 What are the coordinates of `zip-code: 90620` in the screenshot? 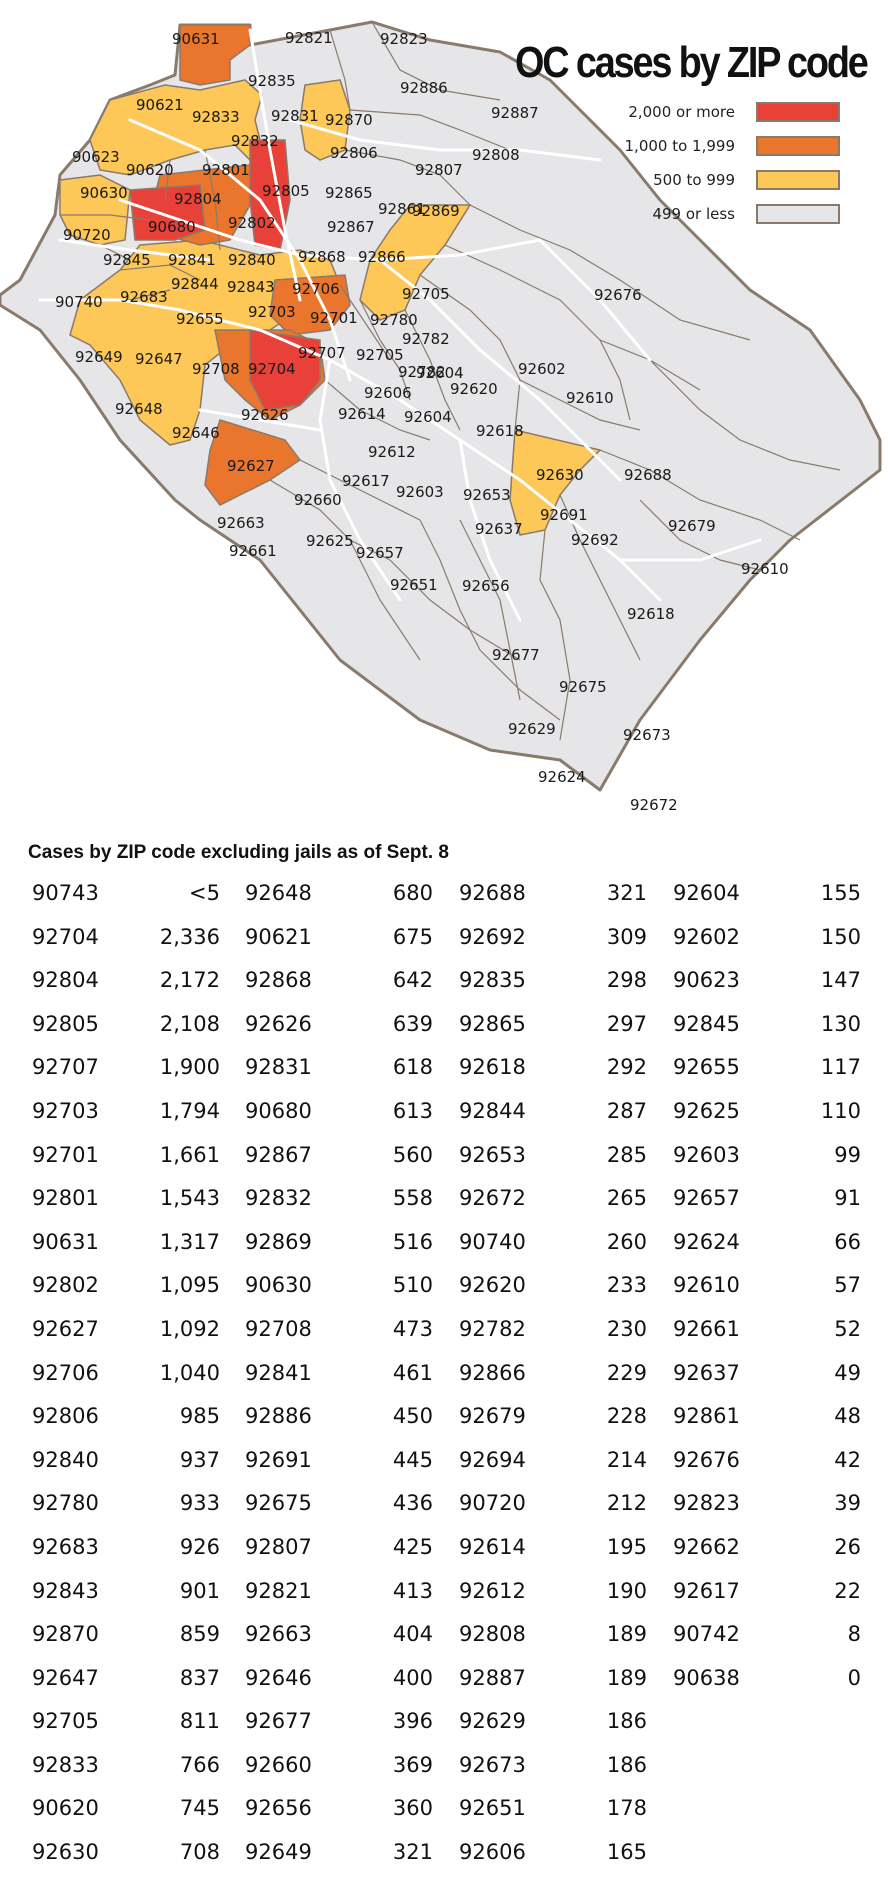 It's located at (65, 1808).